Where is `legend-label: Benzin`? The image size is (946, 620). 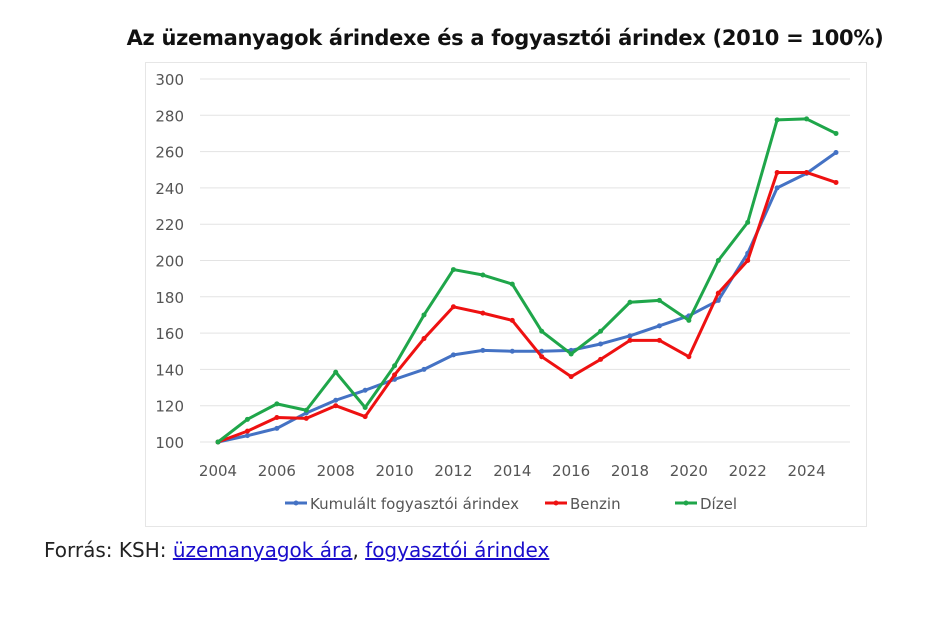
legend-label: Benzin is located at coordinates (595, 504).